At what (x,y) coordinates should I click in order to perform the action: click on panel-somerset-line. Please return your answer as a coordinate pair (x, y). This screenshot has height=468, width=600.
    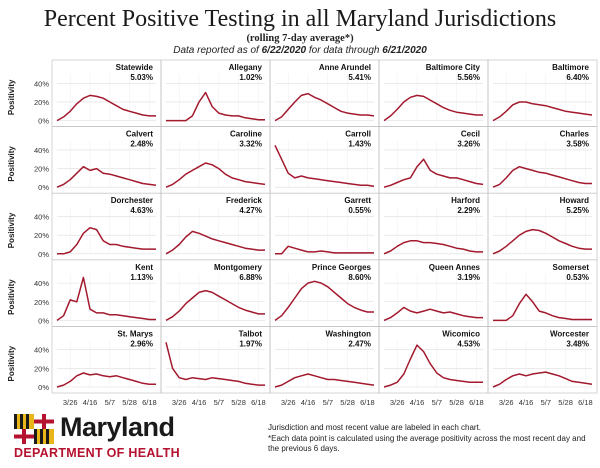
    Looking at the image, I should click on (542, 307).